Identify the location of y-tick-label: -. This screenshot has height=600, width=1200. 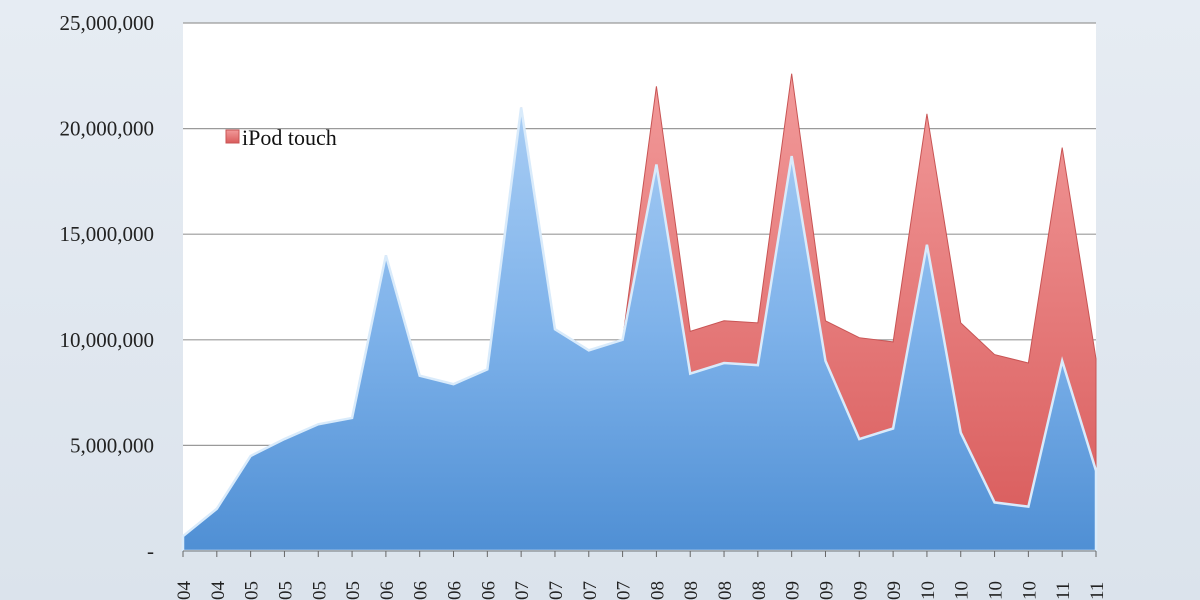
(150, 551).